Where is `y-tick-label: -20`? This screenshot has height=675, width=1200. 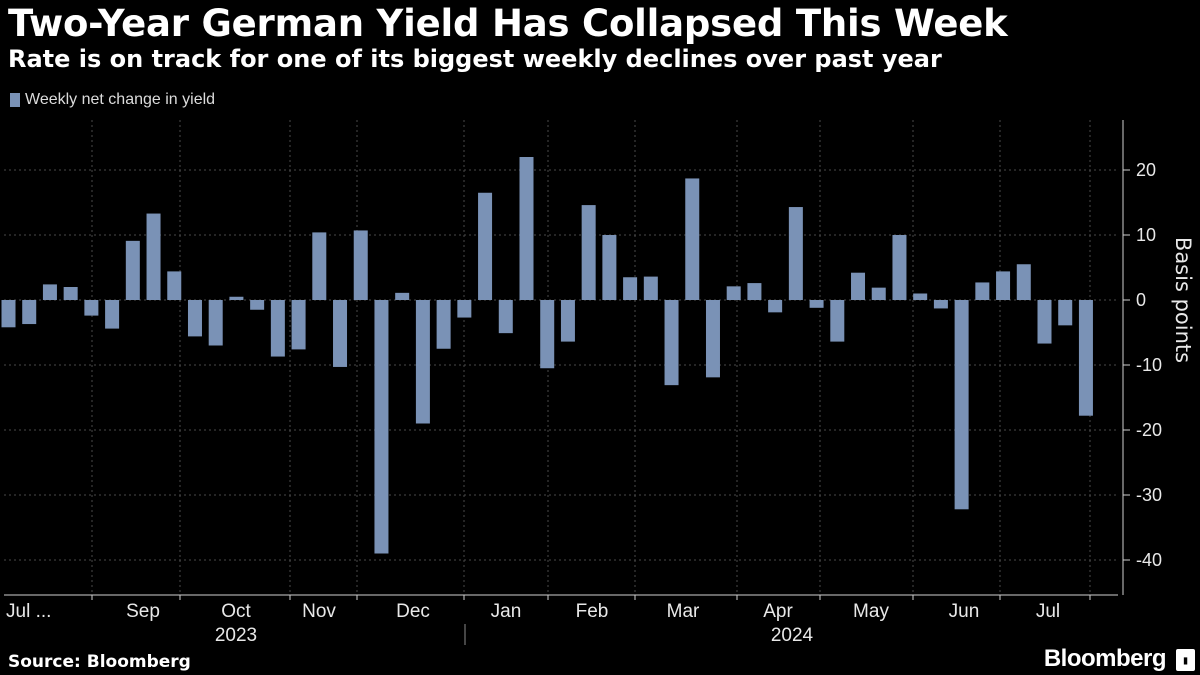
y-tick-label: -20 is located at coordinates (1149, 430).